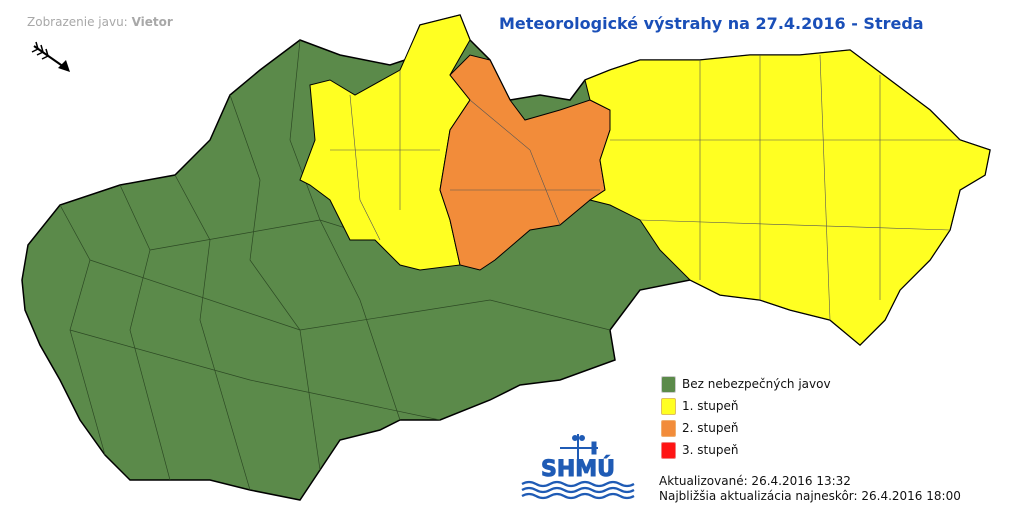 The width and height of the screenshot is (1024, 526). I want to click on legend-swatch-level1, so click(668, 406).